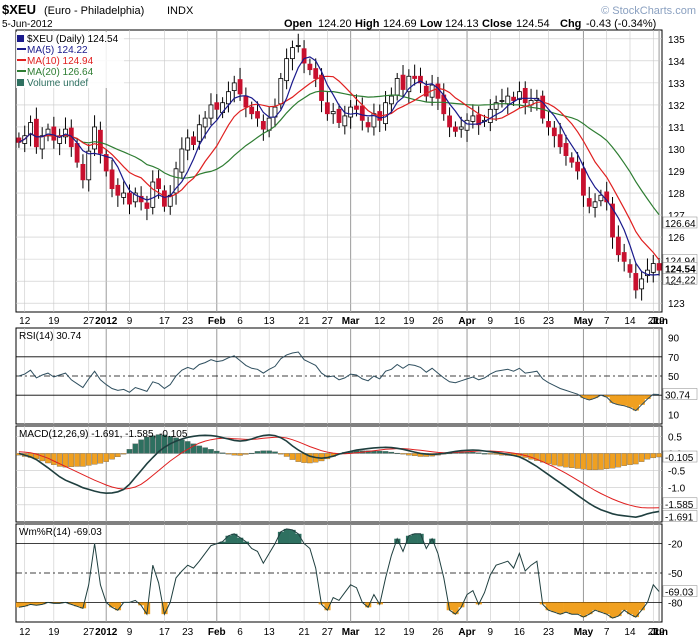  Describe the element at coordinates (680, 394) in the screenshot. I see `rsi-last-box` at that location.